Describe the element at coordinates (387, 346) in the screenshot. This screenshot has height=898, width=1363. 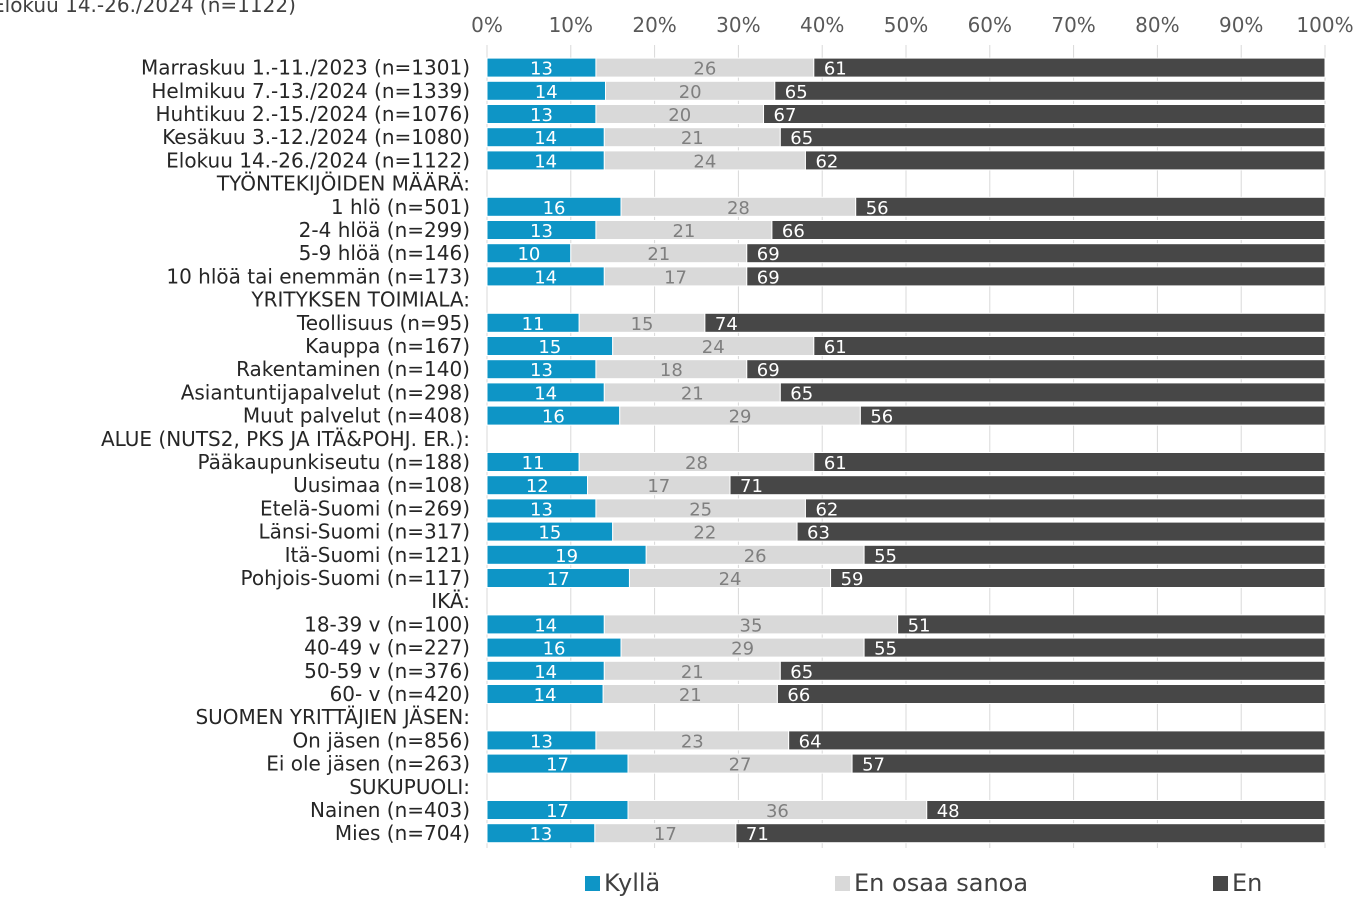
I see `category-label: Kauppa (n=167)` at that location.